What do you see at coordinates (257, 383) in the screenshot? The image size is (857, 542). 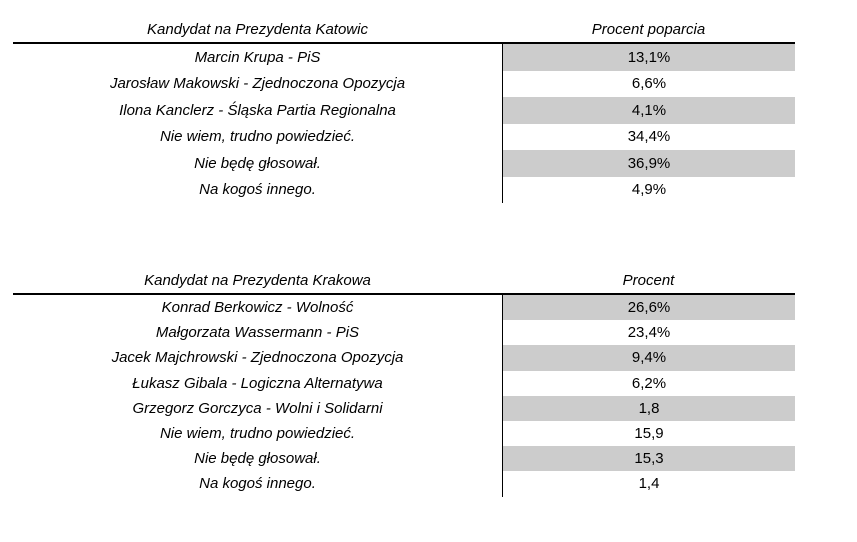 I see `candidate-cell: Łukasz Gibala - Logiczna Alternatywa` at bounding box center [257, 383].